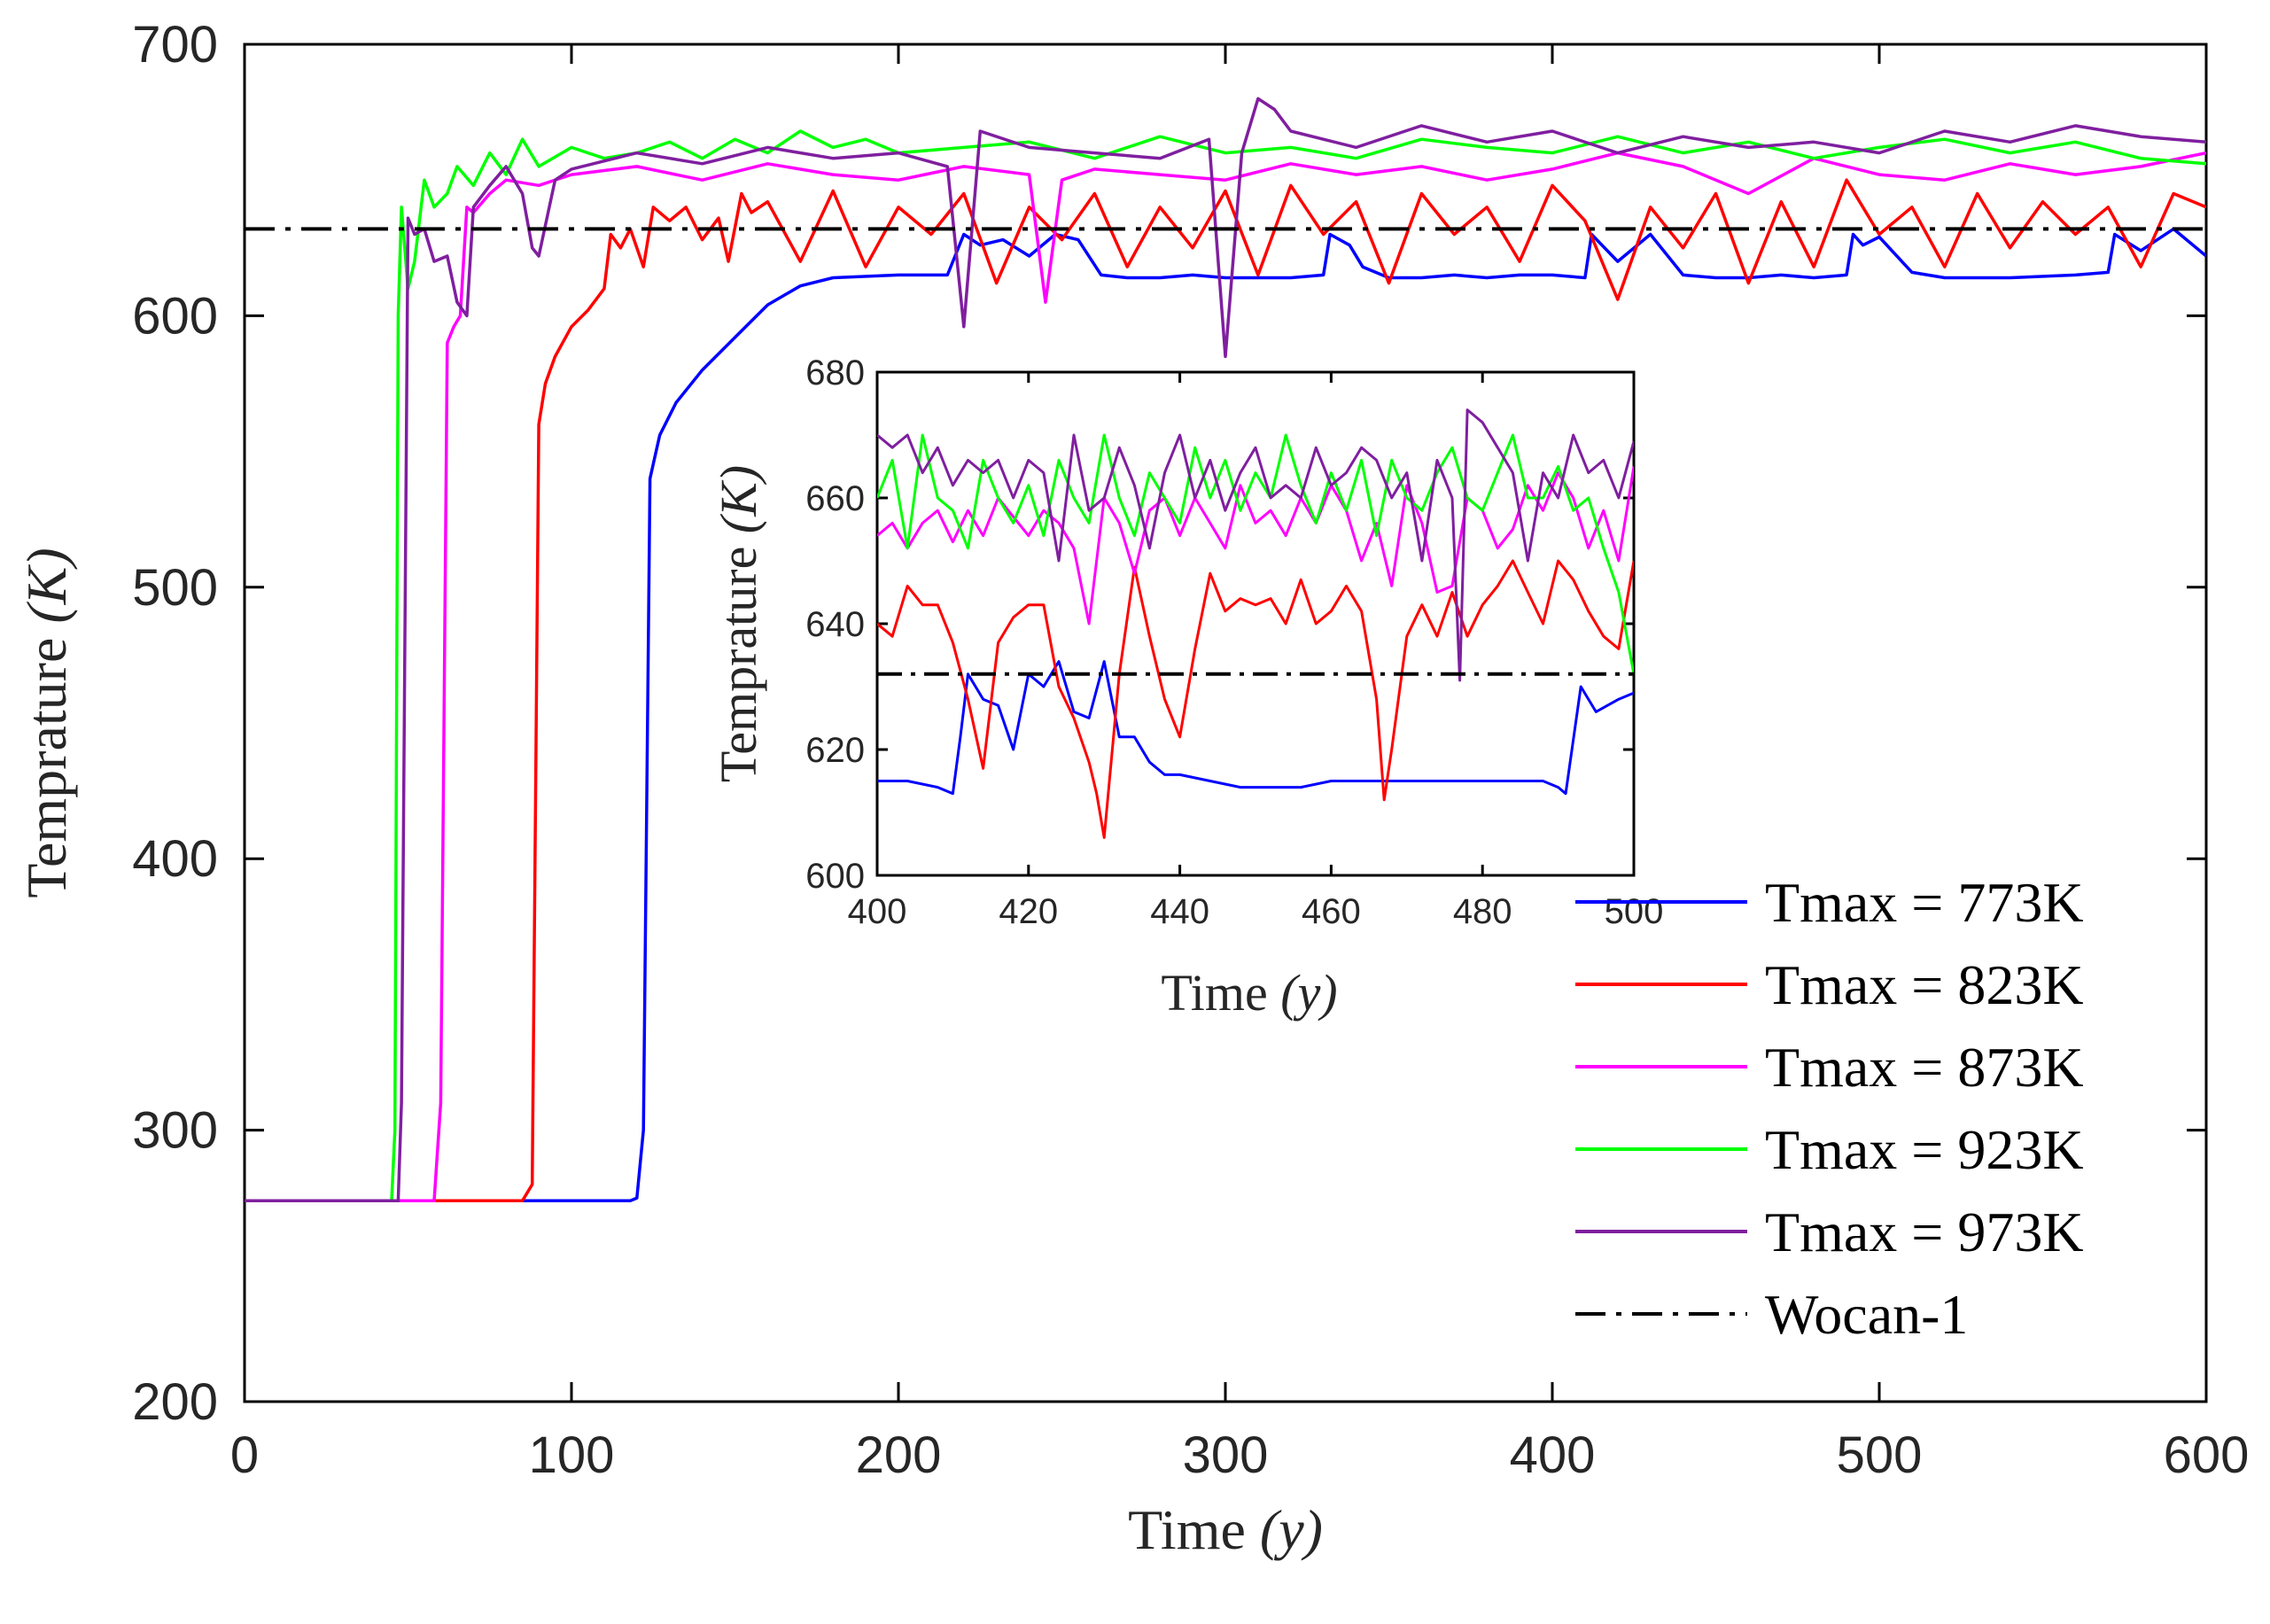  I want to click on legend-item-tmax-873k: Tmax = 873K, so click(1829, 1067).